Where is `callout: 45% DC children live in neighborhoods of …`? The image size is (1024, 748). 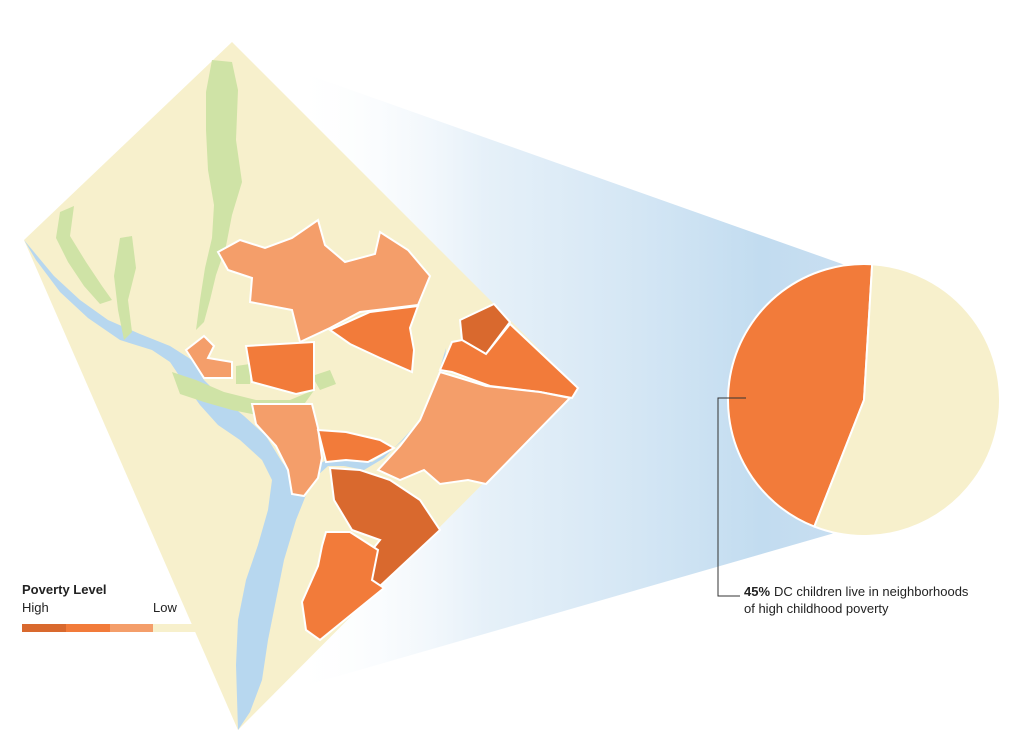 callout: 45% DC children live in neighborhoods of … is located at coordinates (859, 600).